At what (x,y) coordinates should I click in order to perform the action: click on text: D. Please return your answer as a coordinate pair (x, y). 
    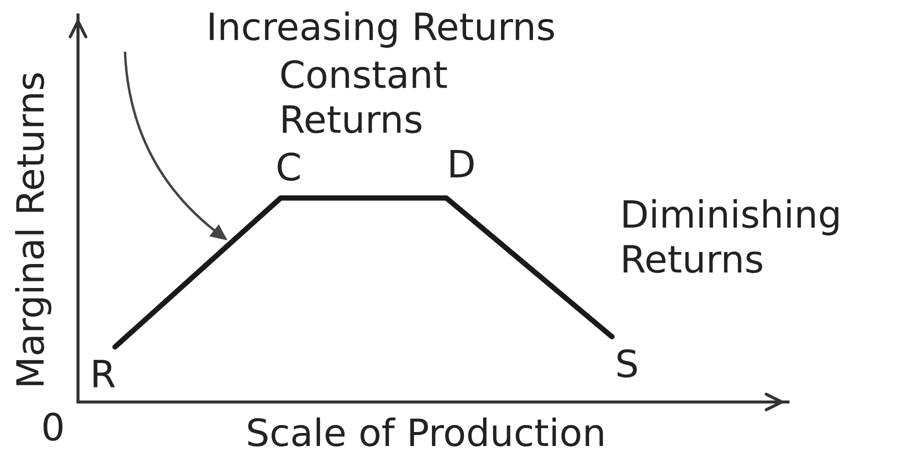
    Looking at the image, I should click on (462, 164).